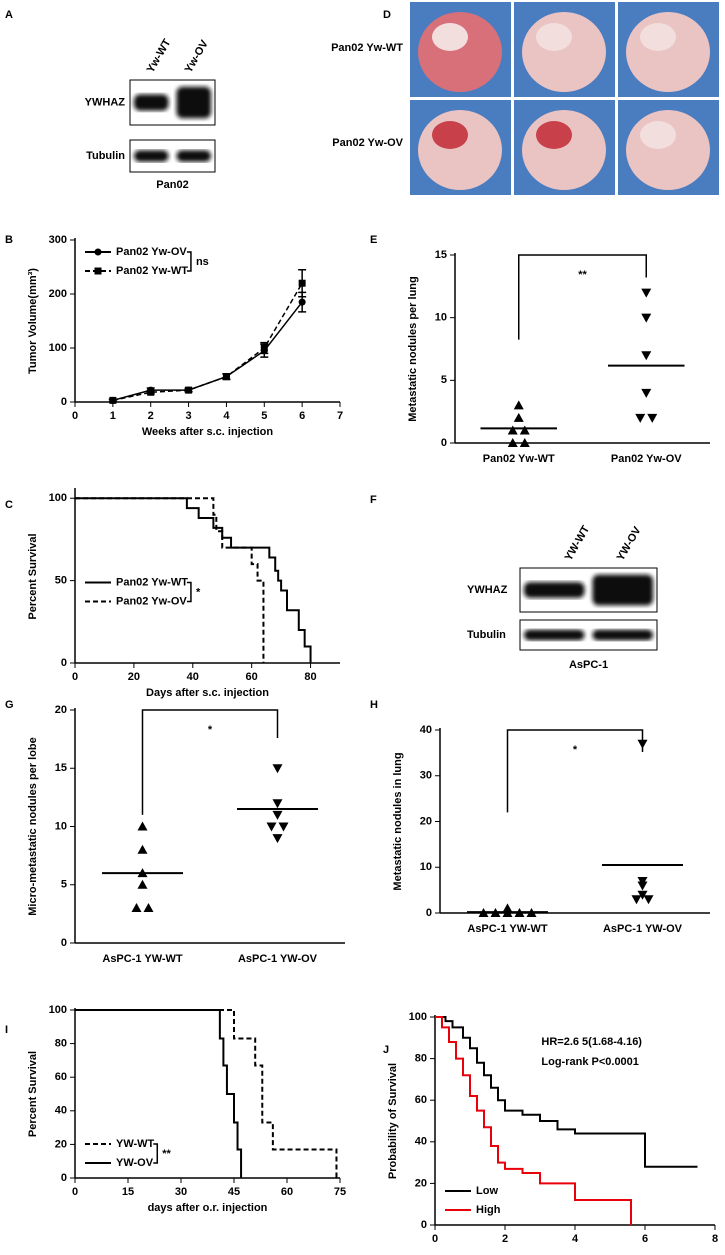  Describe the element at coordinates (590, 1062) in the screenshot. I see `annotation: Log-rank P<0.0001` at that location.